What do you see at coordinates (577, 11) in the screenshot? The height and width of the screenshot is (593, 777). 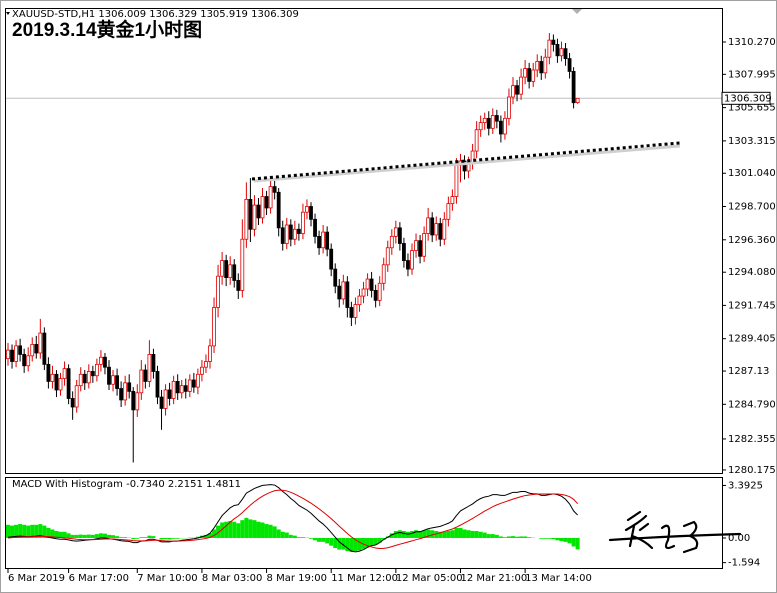 I see `shift-marker` at bounding box center [577, 11].